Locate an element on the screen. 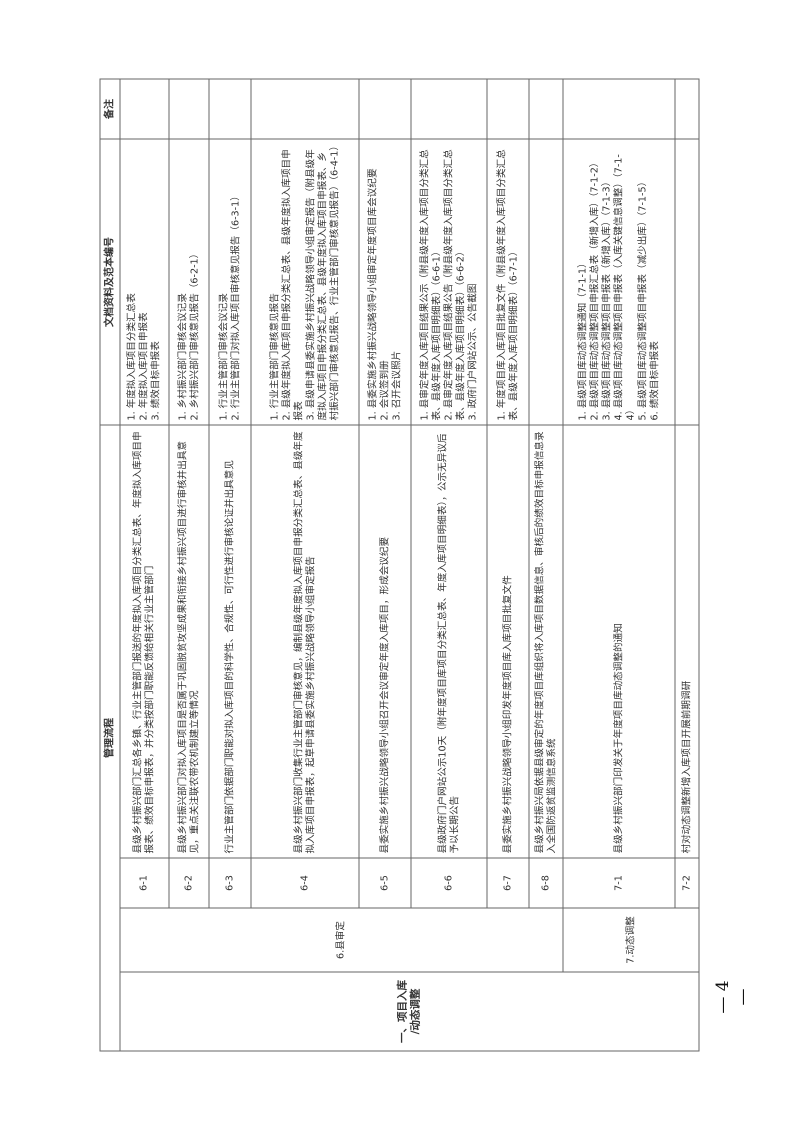 Image resolution: width=793 pixels, height=1122 pixels. document-item: 3. 政府门户网站公示、公告截图 is located at coordinates (472, 352).